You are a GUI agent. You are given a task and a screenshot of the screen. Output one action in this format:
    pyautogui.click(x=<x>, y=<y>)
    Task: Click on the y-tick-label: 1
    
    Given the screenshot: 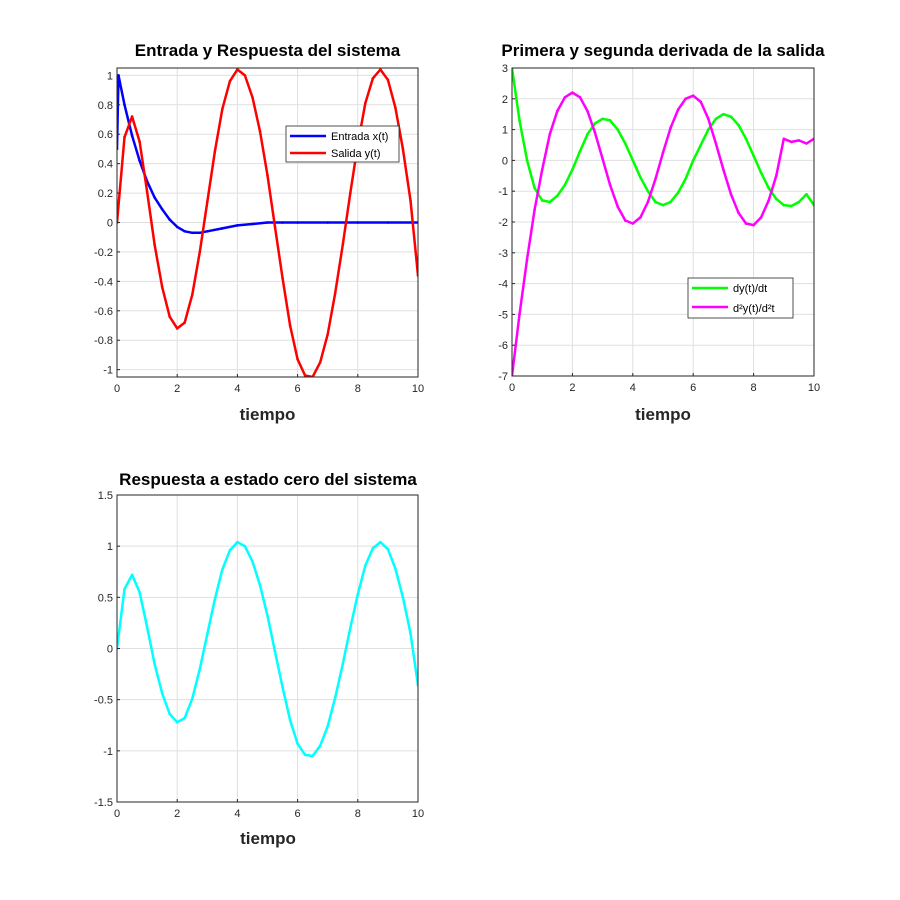 What is the action you would take?
    pyautogui.click(x=110, y=76)
    